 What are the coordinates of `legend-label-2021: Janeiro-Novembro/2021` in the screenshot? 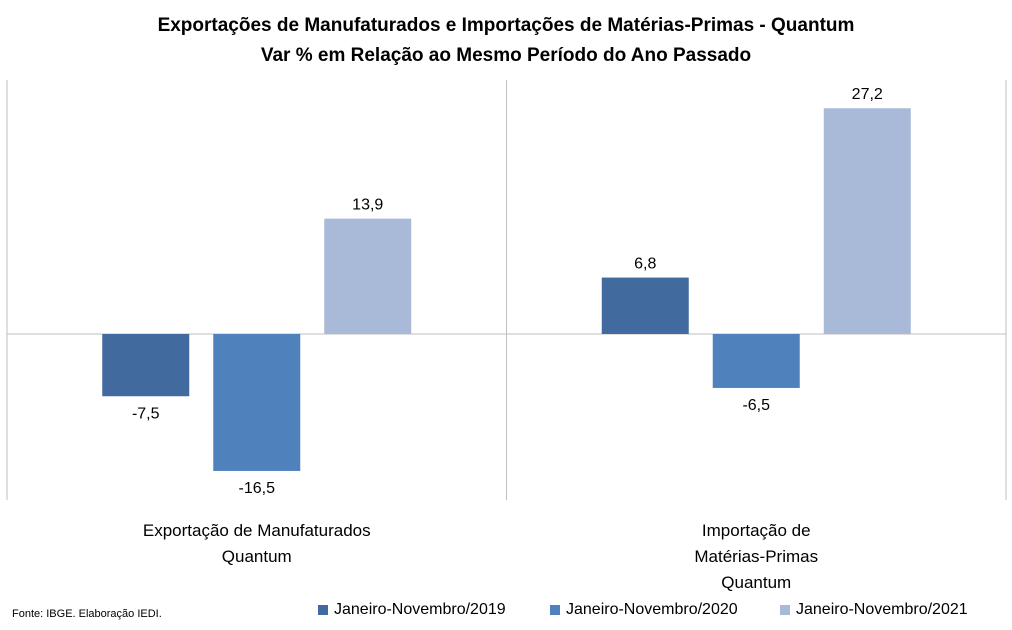 It's located at (882, 609).